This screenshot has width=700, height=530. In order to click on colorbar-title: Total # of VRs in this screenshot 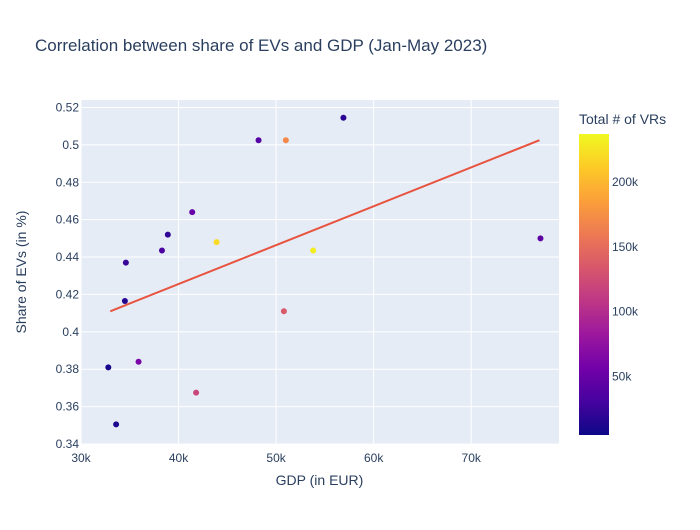, I will do `click(622, 119)`.